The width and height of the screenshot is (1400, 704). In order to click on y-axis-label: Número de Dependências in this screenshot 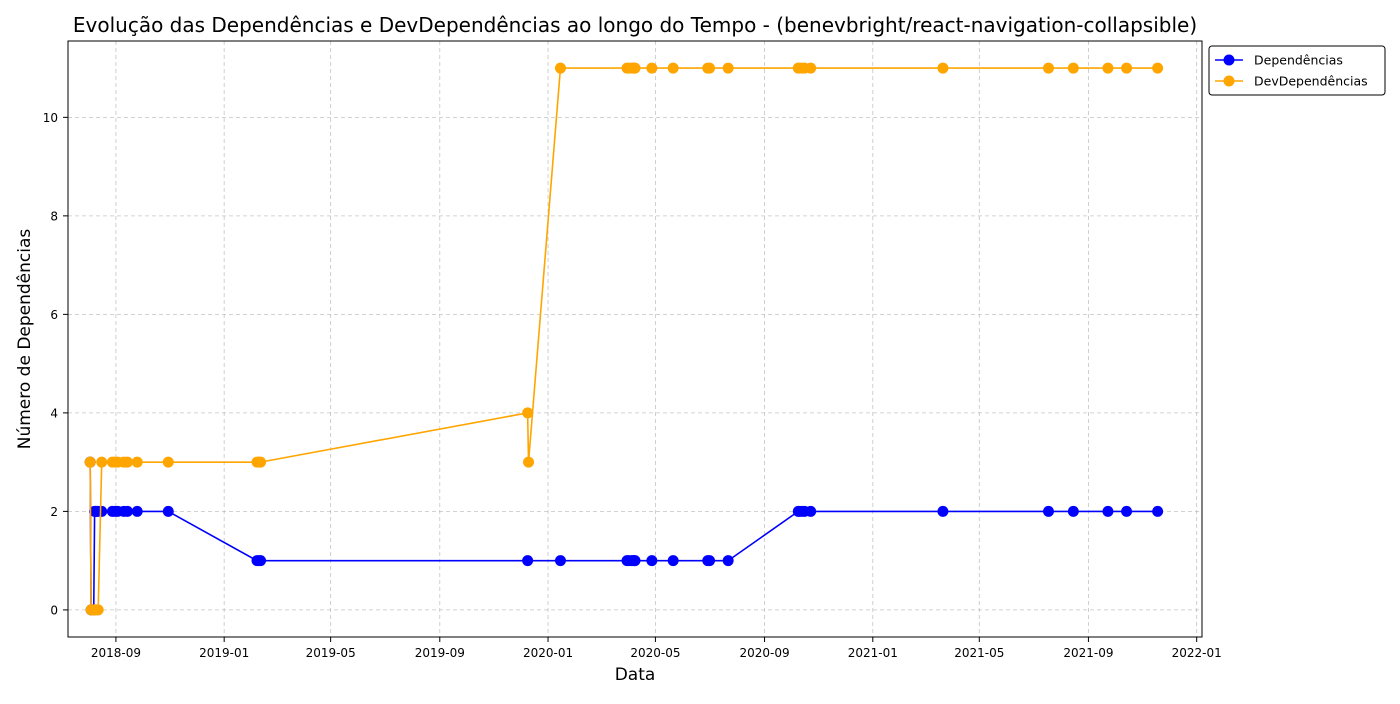, I will do `click(25, 339)`.